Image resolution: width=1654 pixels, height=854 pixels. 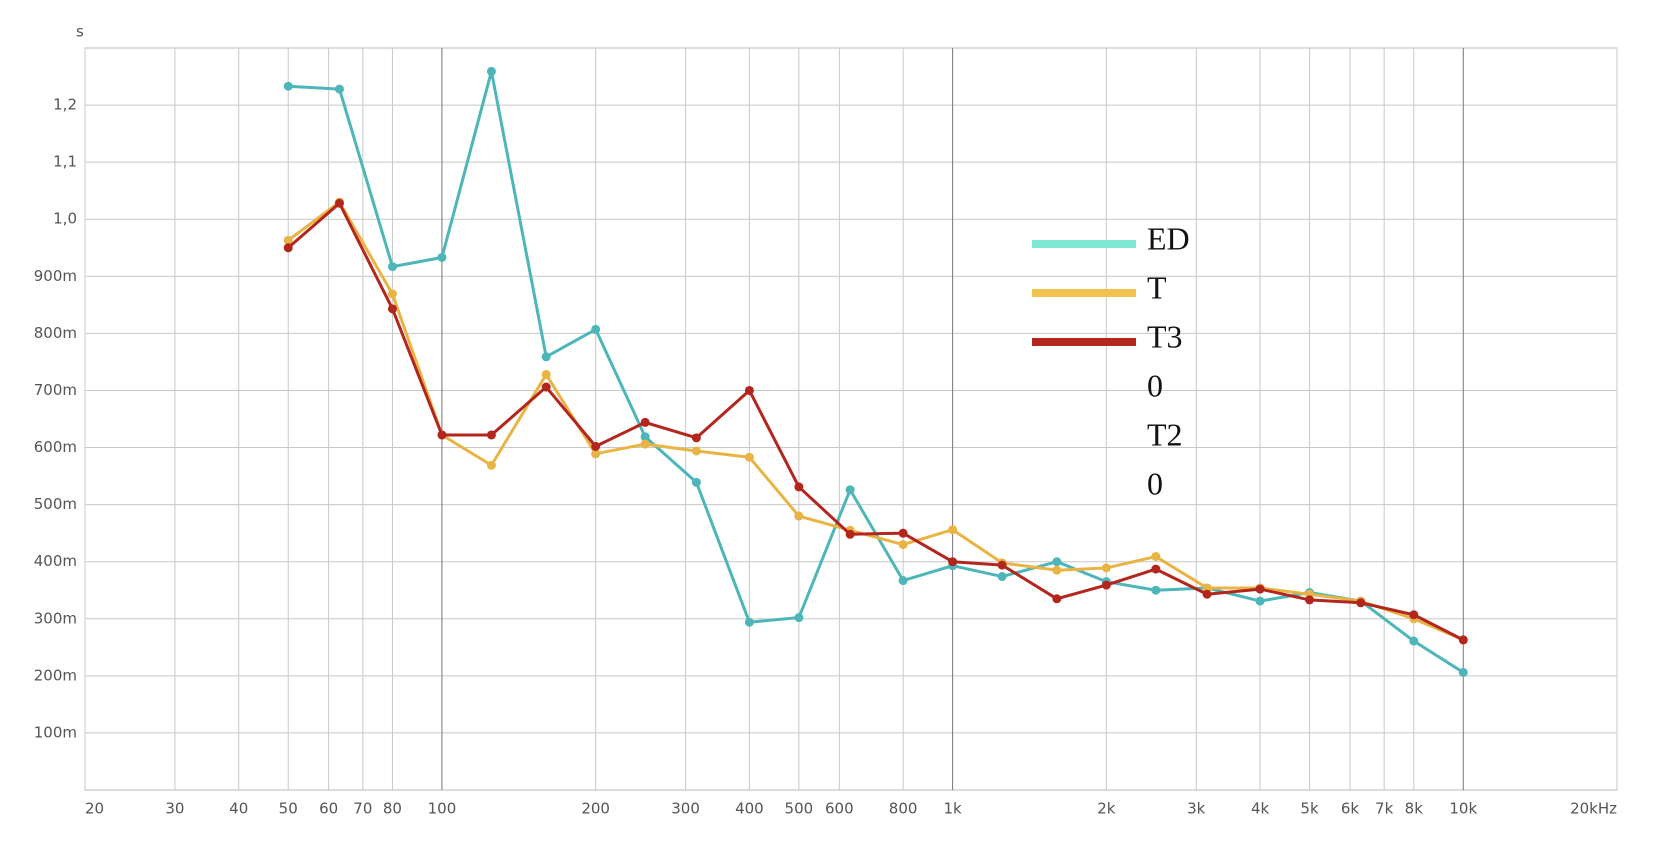 I want to click on x-tick-label: 60, so click(x=328, y=809).